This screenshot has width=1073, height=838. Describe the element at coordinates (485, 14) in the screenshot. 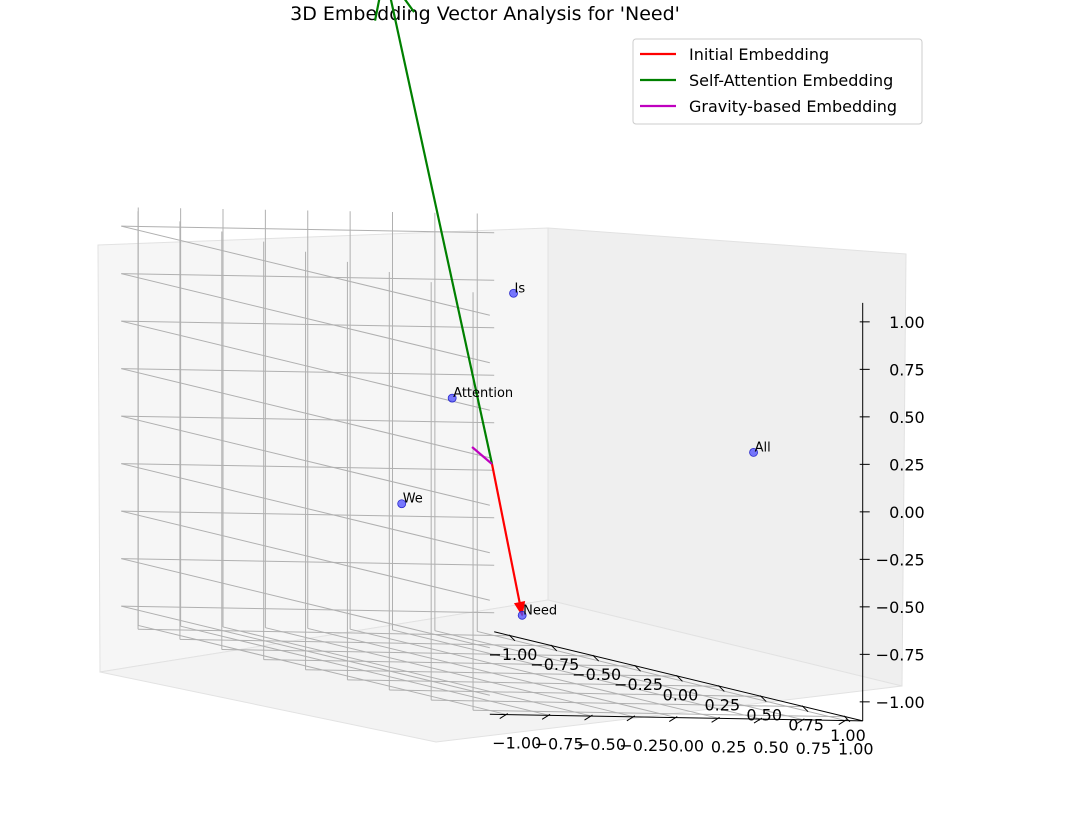

I see `chart-title: 3D Embedding Vector Analysis for 'Need'` at that location.